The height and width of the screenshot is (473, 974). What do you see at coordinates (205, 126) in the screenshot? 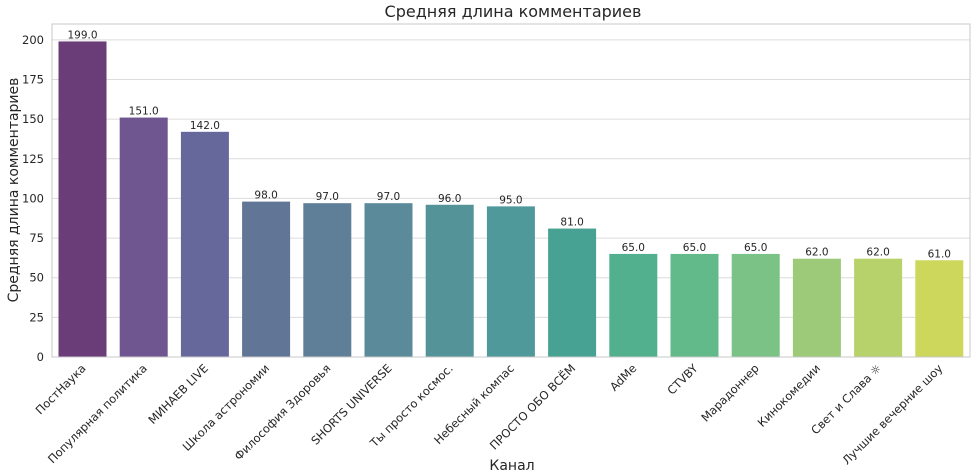
I see `bar-value-label: 142.0` at bounding box center [205, 126].